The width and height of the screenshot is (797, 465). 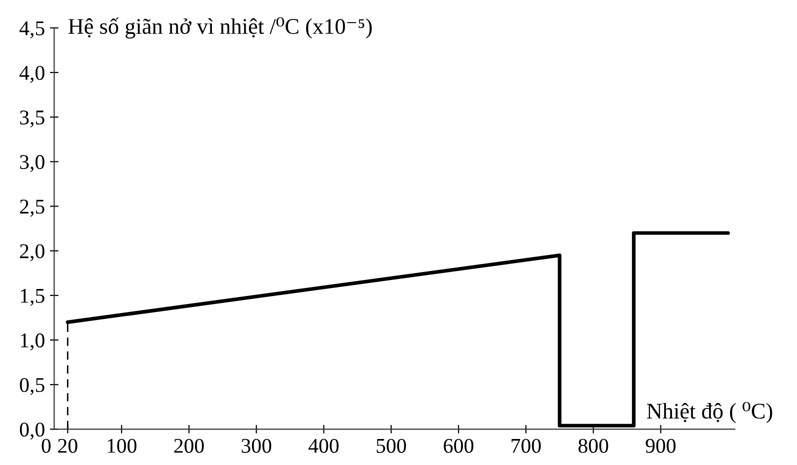 I want to click on x-tick-label: 500, so click(x=391, y=445).